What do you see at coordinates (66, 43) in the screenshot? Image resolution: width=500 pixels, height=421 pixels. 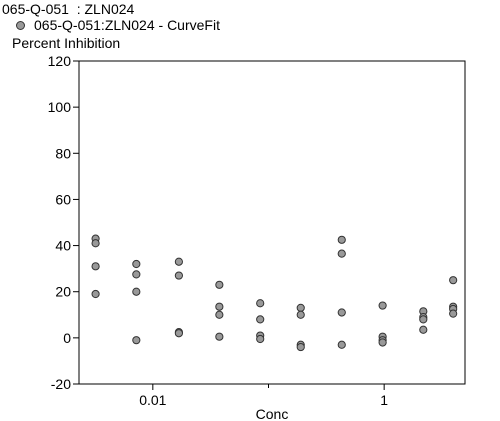 I see `y-axis-label: Percent Inhibition` at bounding box center [66, 43].